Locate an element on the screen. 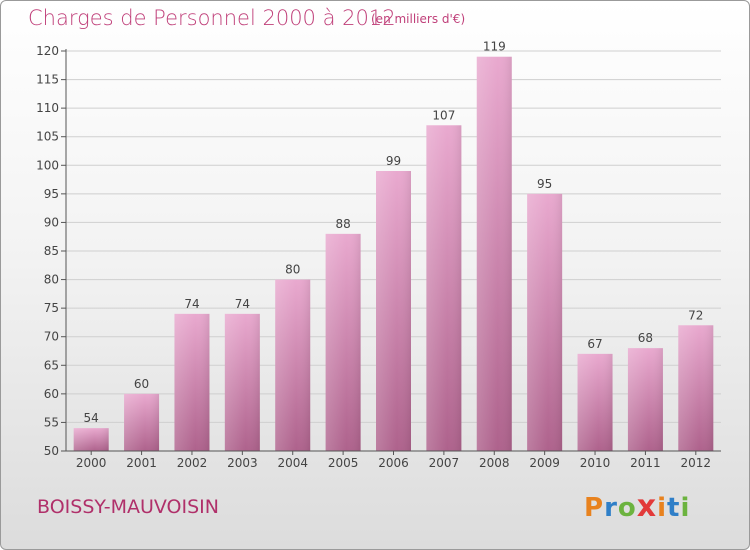 Image resolution: width=750 pixels, height=550 pixels. bar-value-label: 99 is located at coordinates (393, 161).